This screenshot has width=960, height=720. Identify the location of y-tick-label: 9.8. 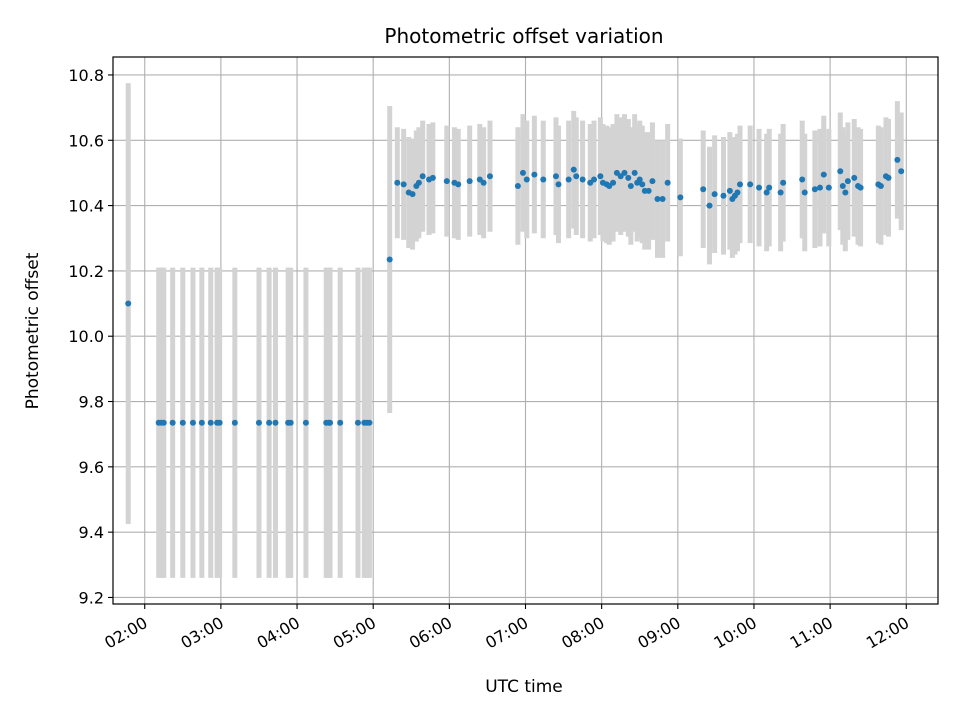
(91, 402).